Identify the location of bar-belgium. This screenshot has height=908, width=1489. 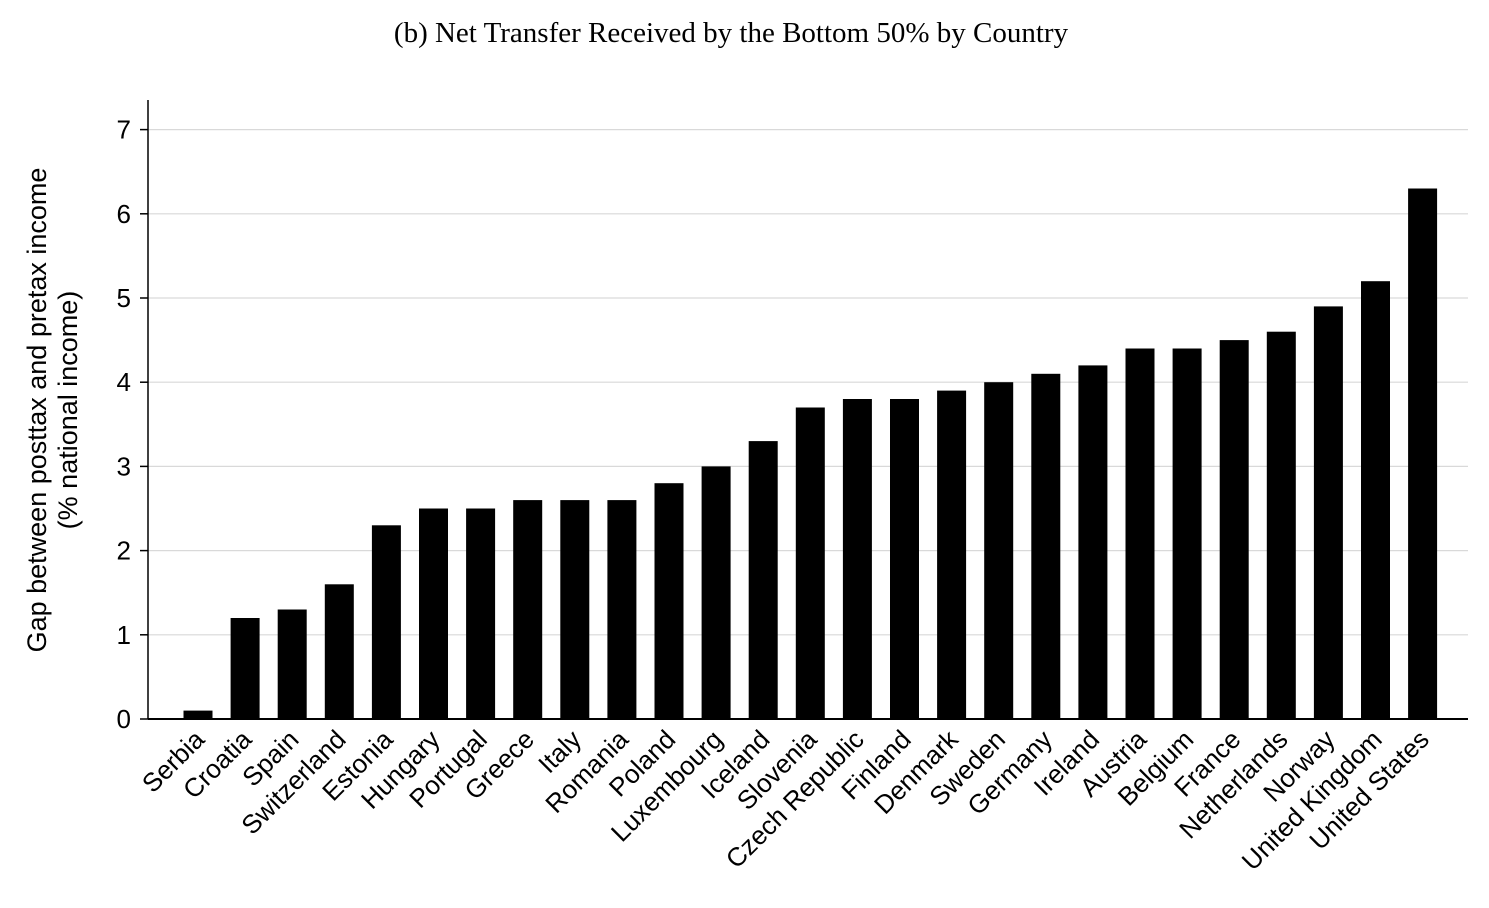
(1187, 533).